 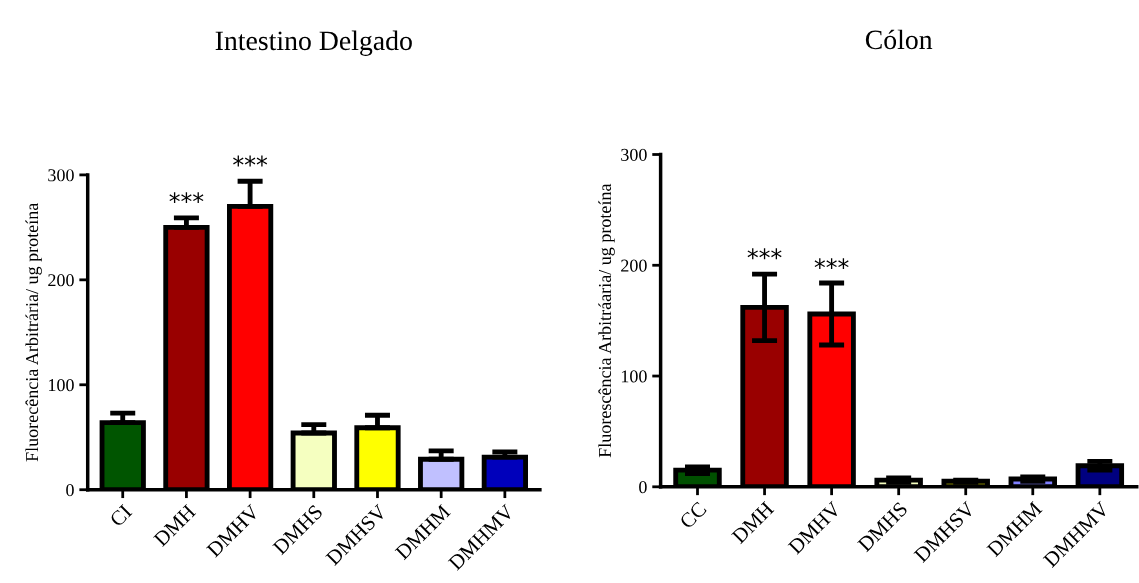 What do you see at coordinates (33, 332) in the screenshot?
I see `y-axis-title: Fluorecência Arbitrária/ ug proteína` at bounding box center [33, 332].